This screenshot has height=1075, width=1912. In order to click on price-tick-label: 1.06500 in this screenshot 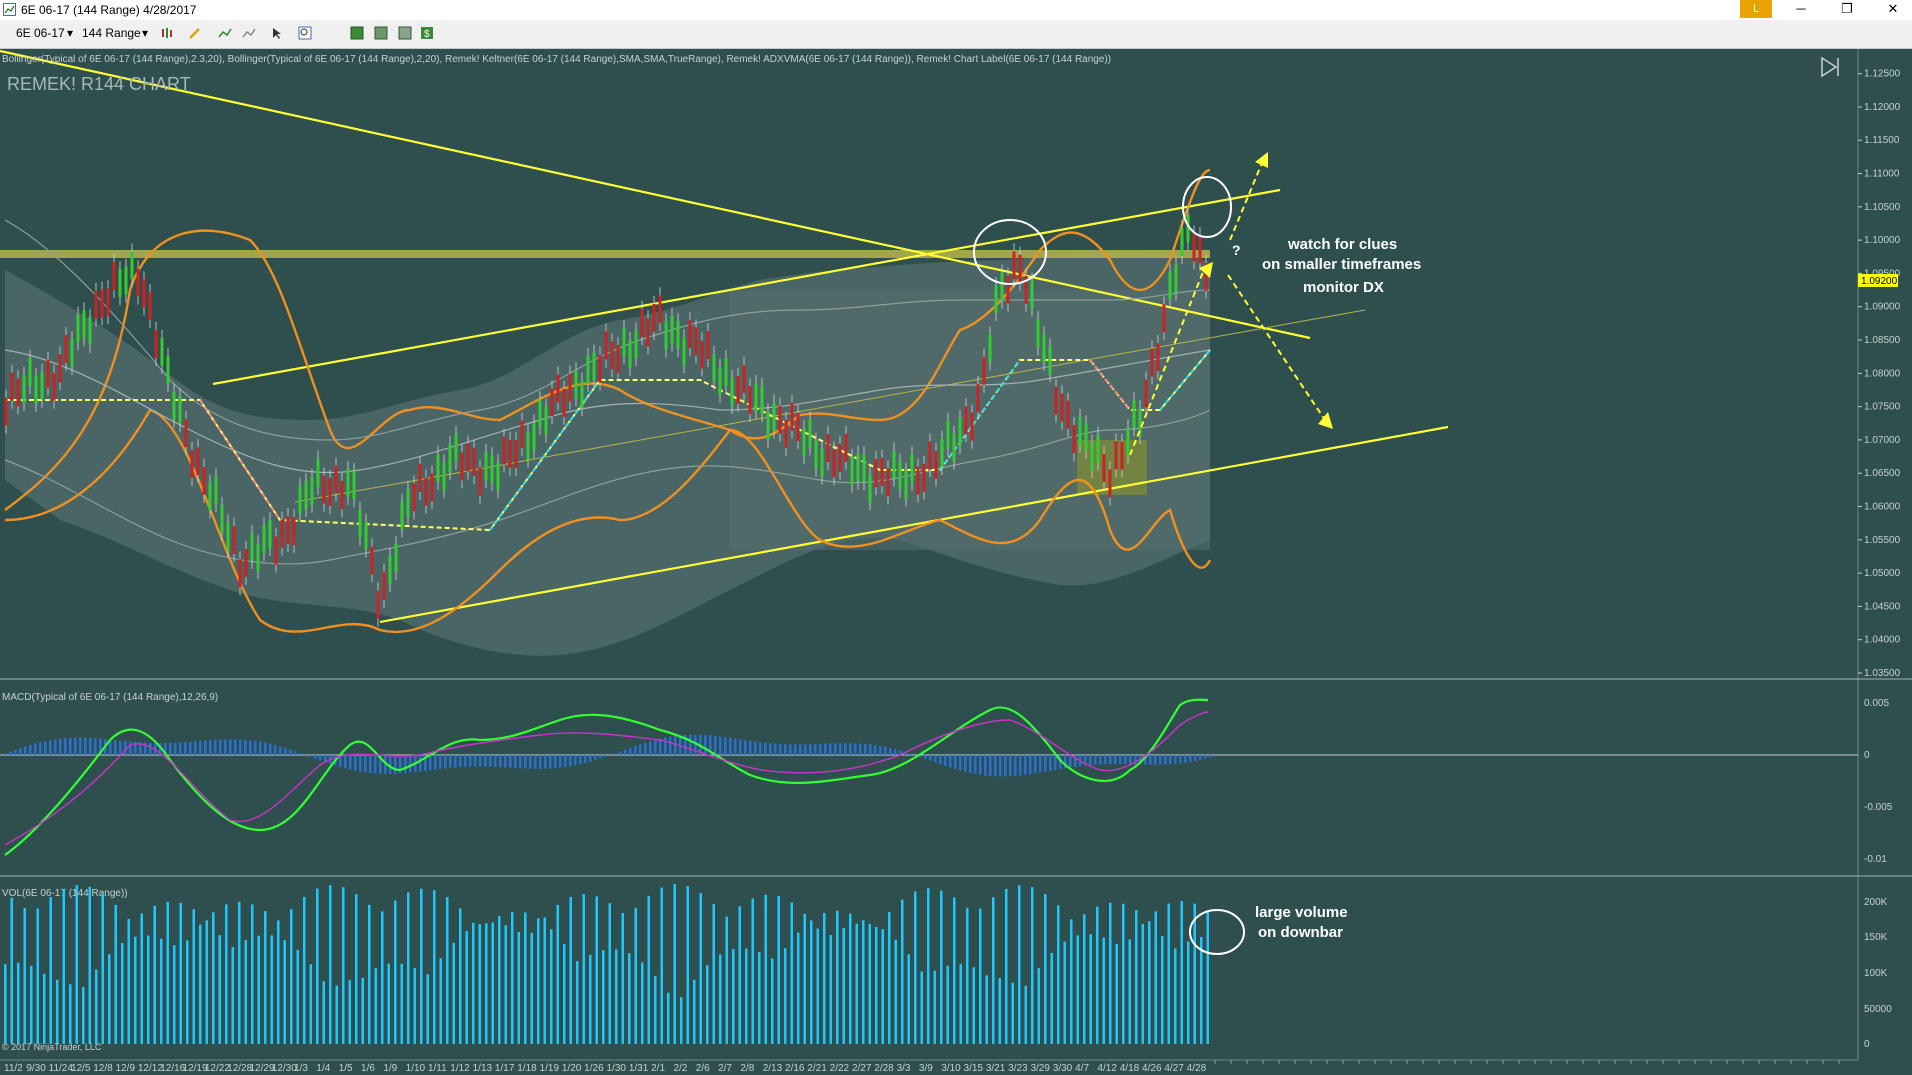, I will do `click(1882, 473)`.